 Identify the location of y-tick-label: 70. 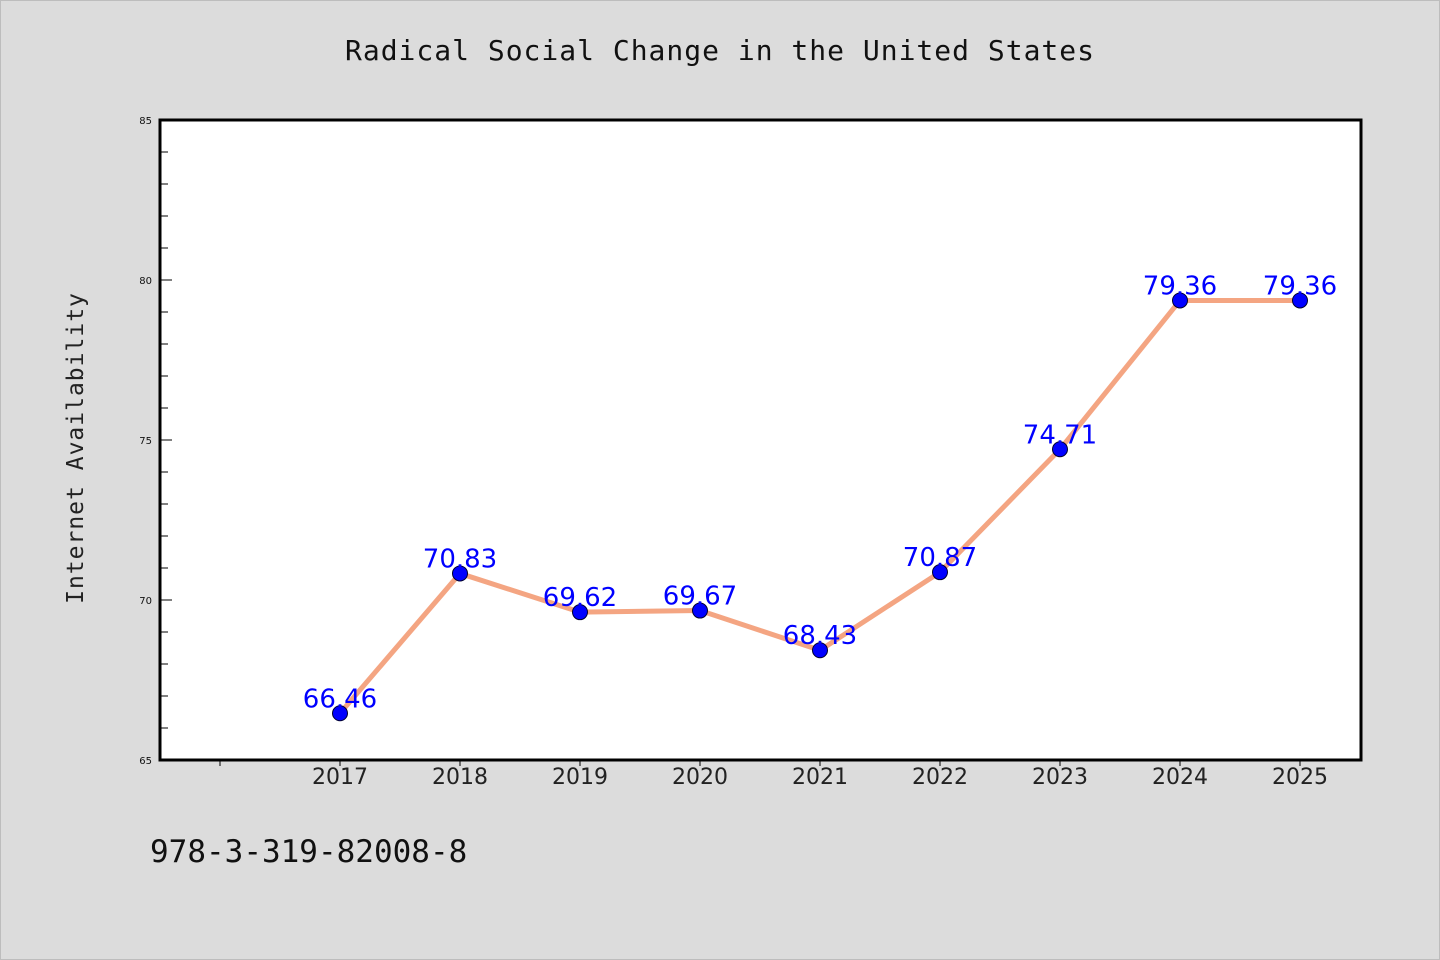
(145, 601).